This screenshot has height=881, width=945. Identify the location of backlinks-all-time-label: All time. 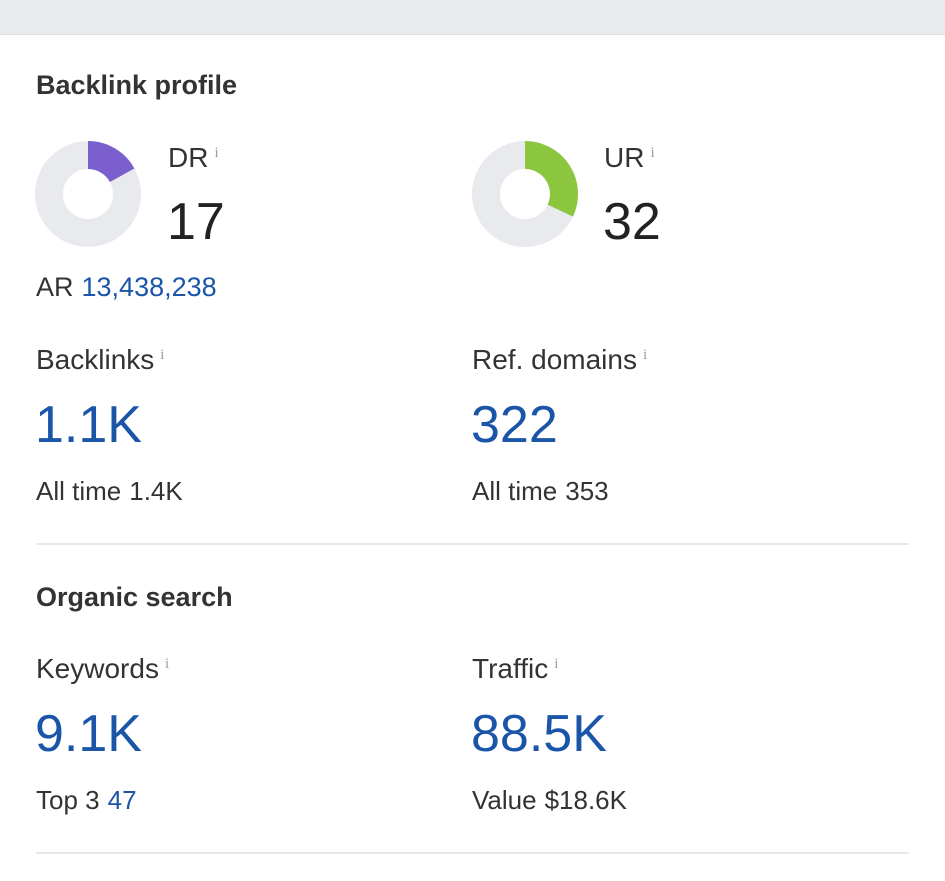
(79, 491).